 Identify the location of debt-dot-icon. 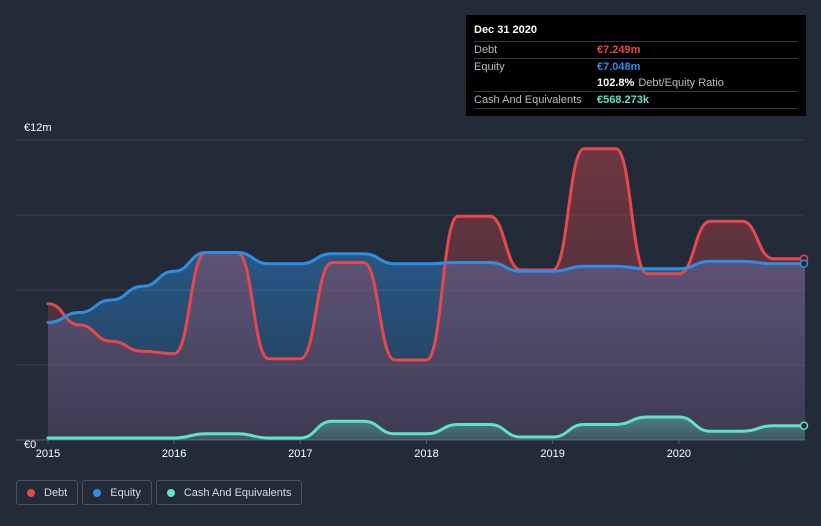
(31, 492).